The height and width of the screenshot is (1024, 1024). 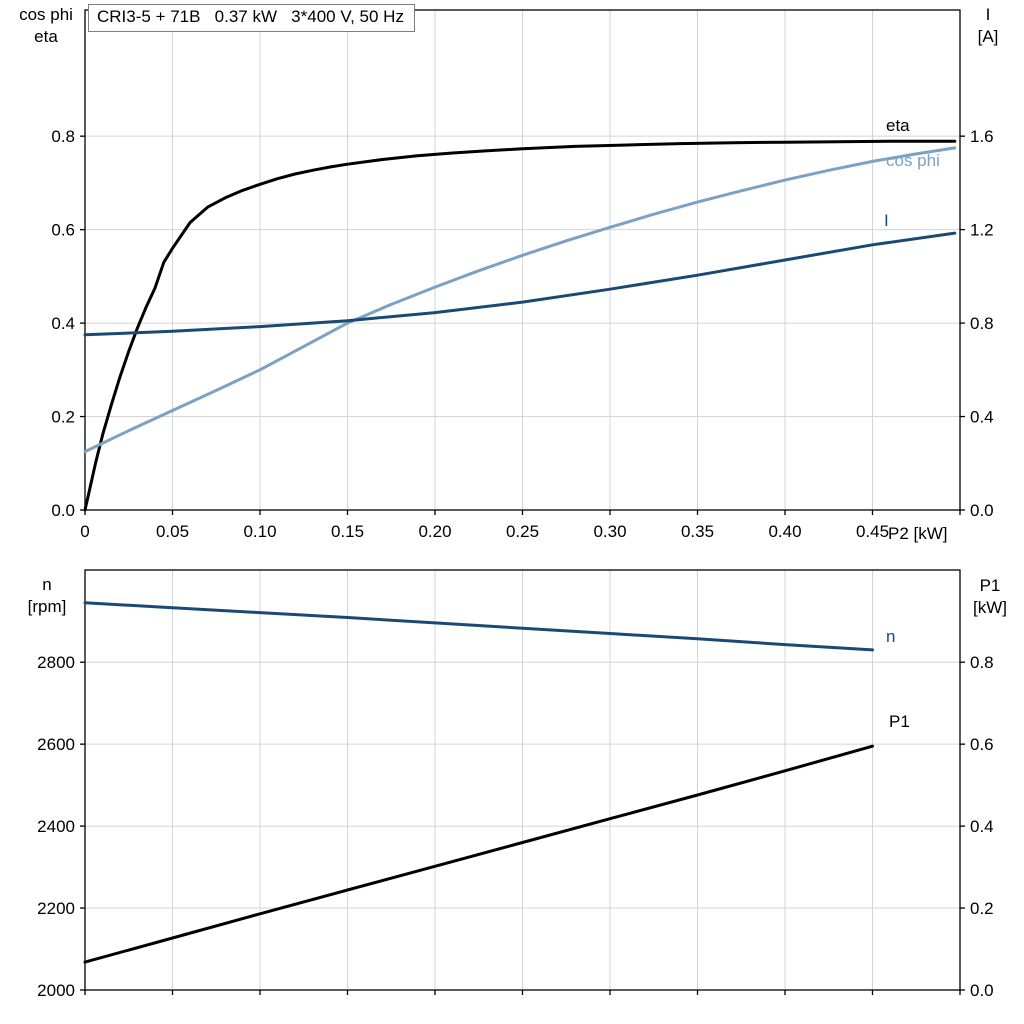 What do you see at coordinates (988, 14) in the screenshot?
I see `y-right-axis-label: I` at bounding box center [988, 14].